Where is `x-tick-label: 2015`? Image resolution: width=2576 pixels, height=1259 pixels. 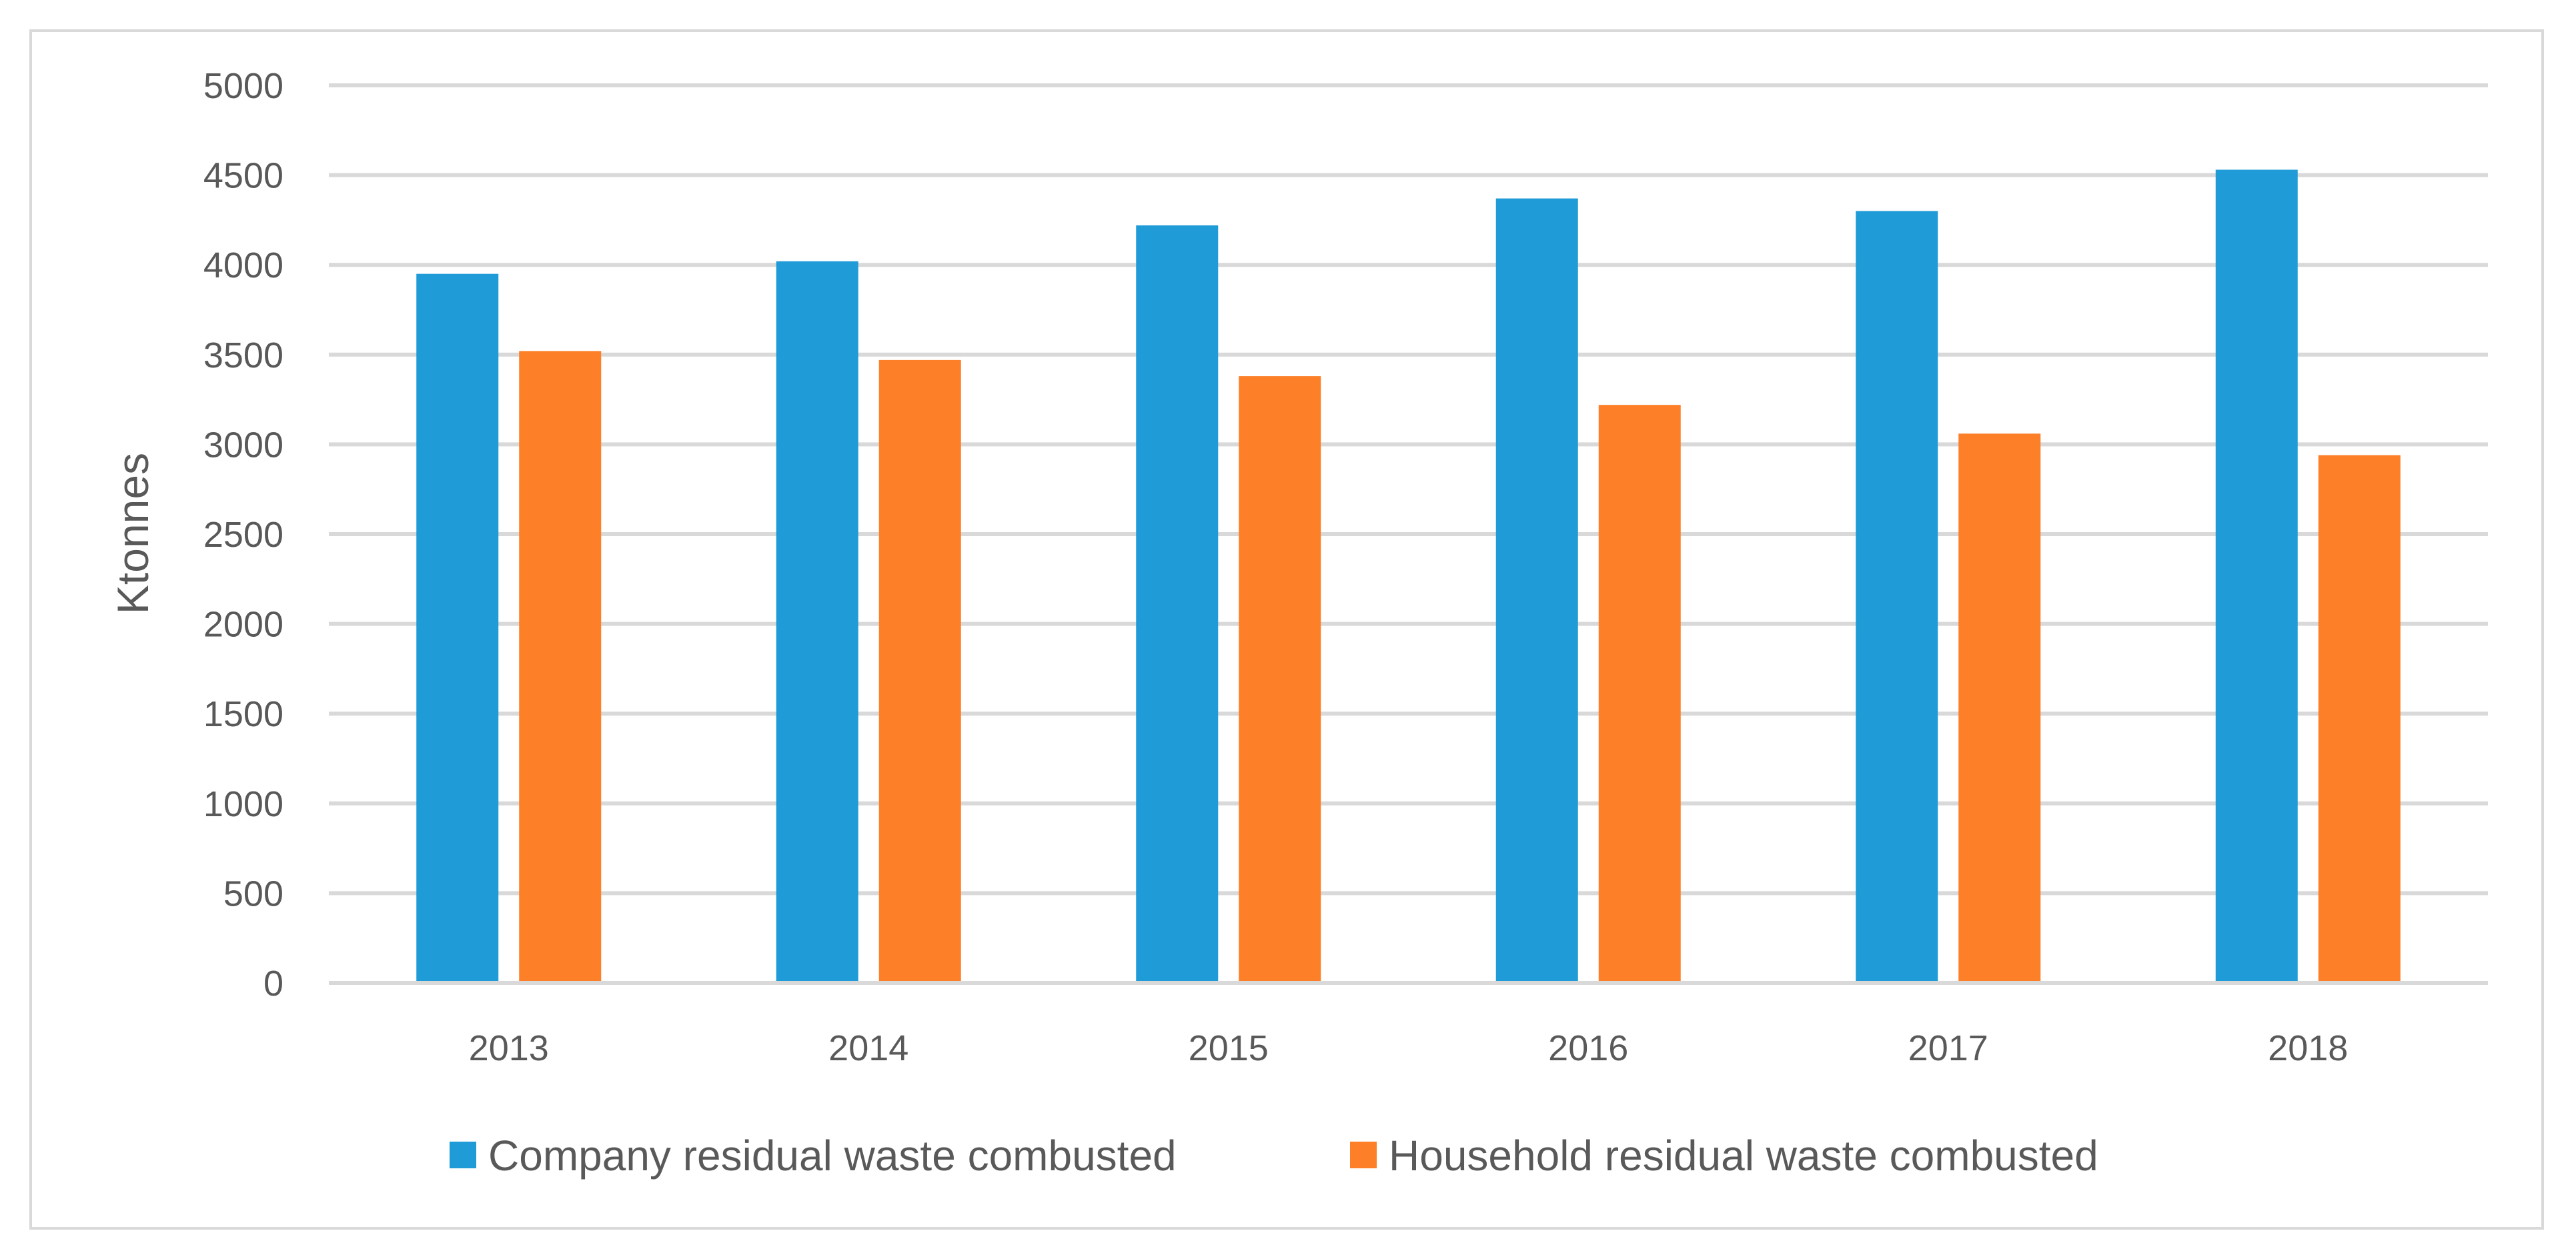
x-tick-label: 2015 is located at coordinates (1229, 1048).